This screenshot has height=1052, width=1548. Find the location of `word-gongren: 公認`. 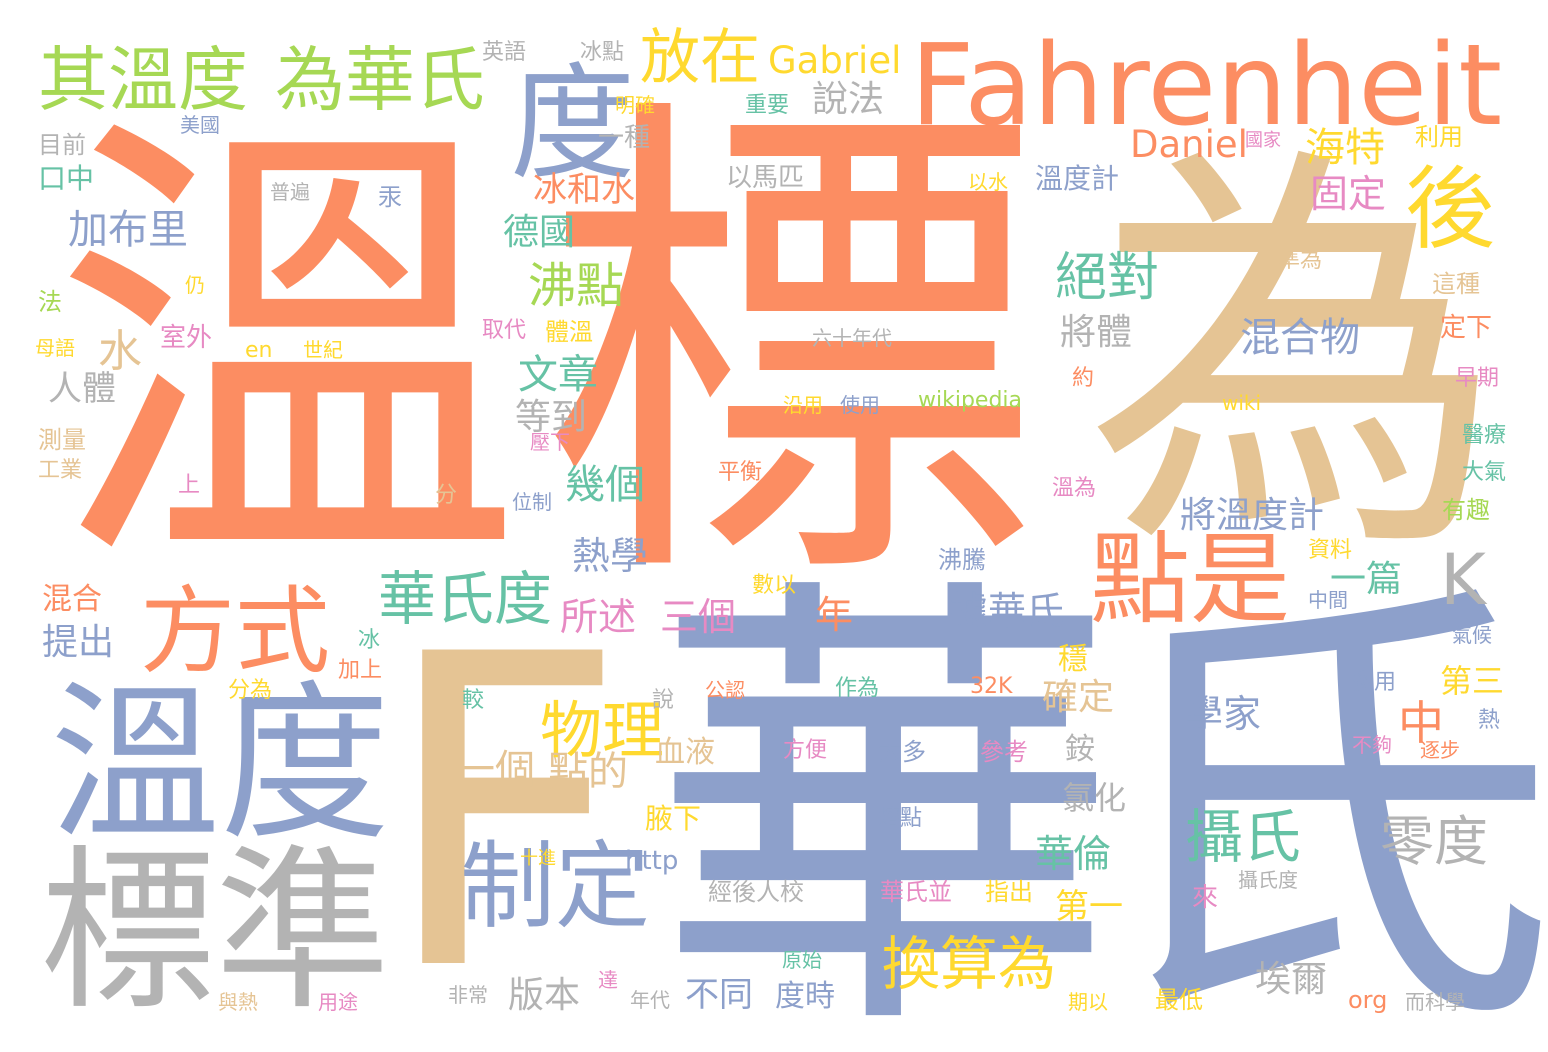

word-gongren: 公認 is located at coordinates (725, 690).